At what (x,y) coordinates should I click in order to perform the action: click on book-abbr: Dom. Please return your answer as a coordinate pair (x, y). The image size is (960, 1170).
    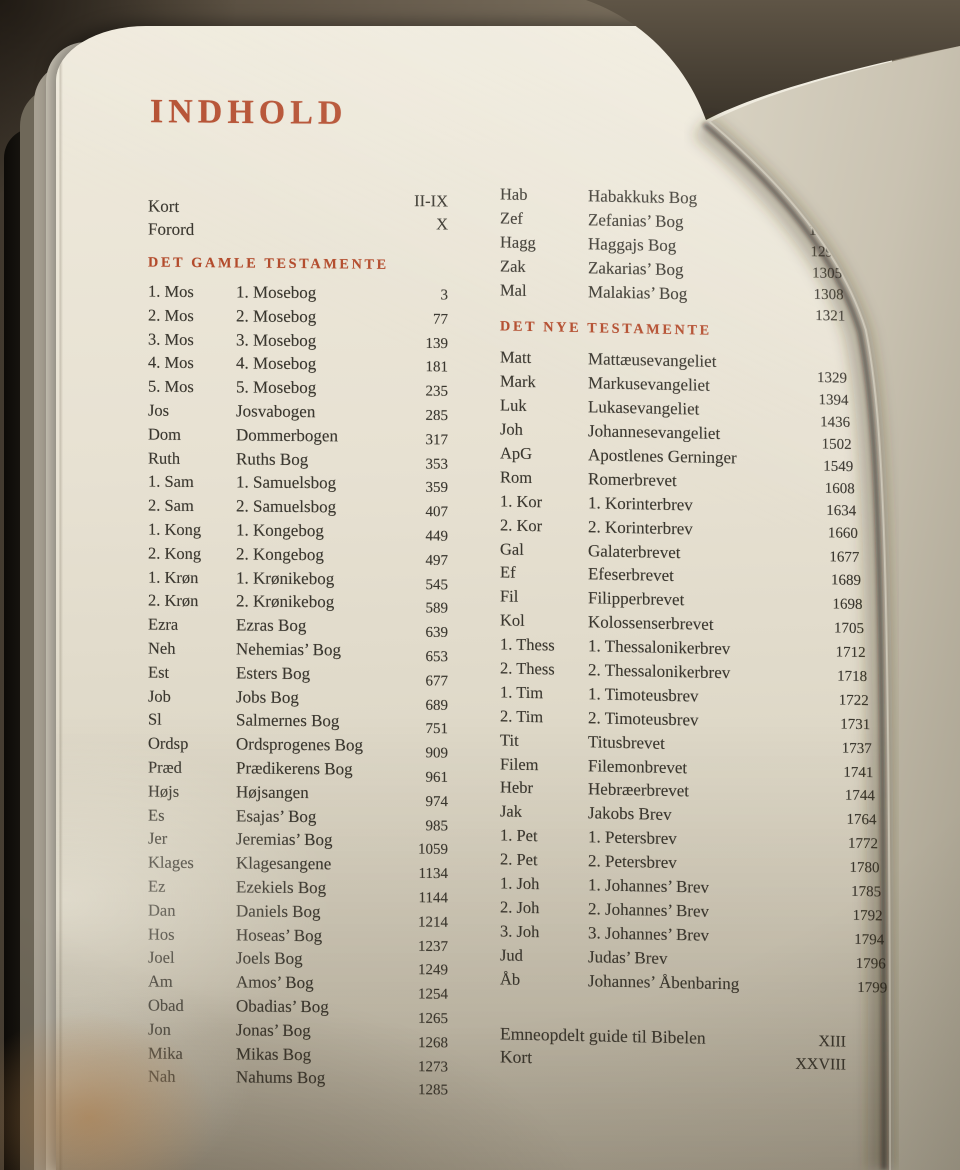
    Looking at the image, I should click on (164, 434).